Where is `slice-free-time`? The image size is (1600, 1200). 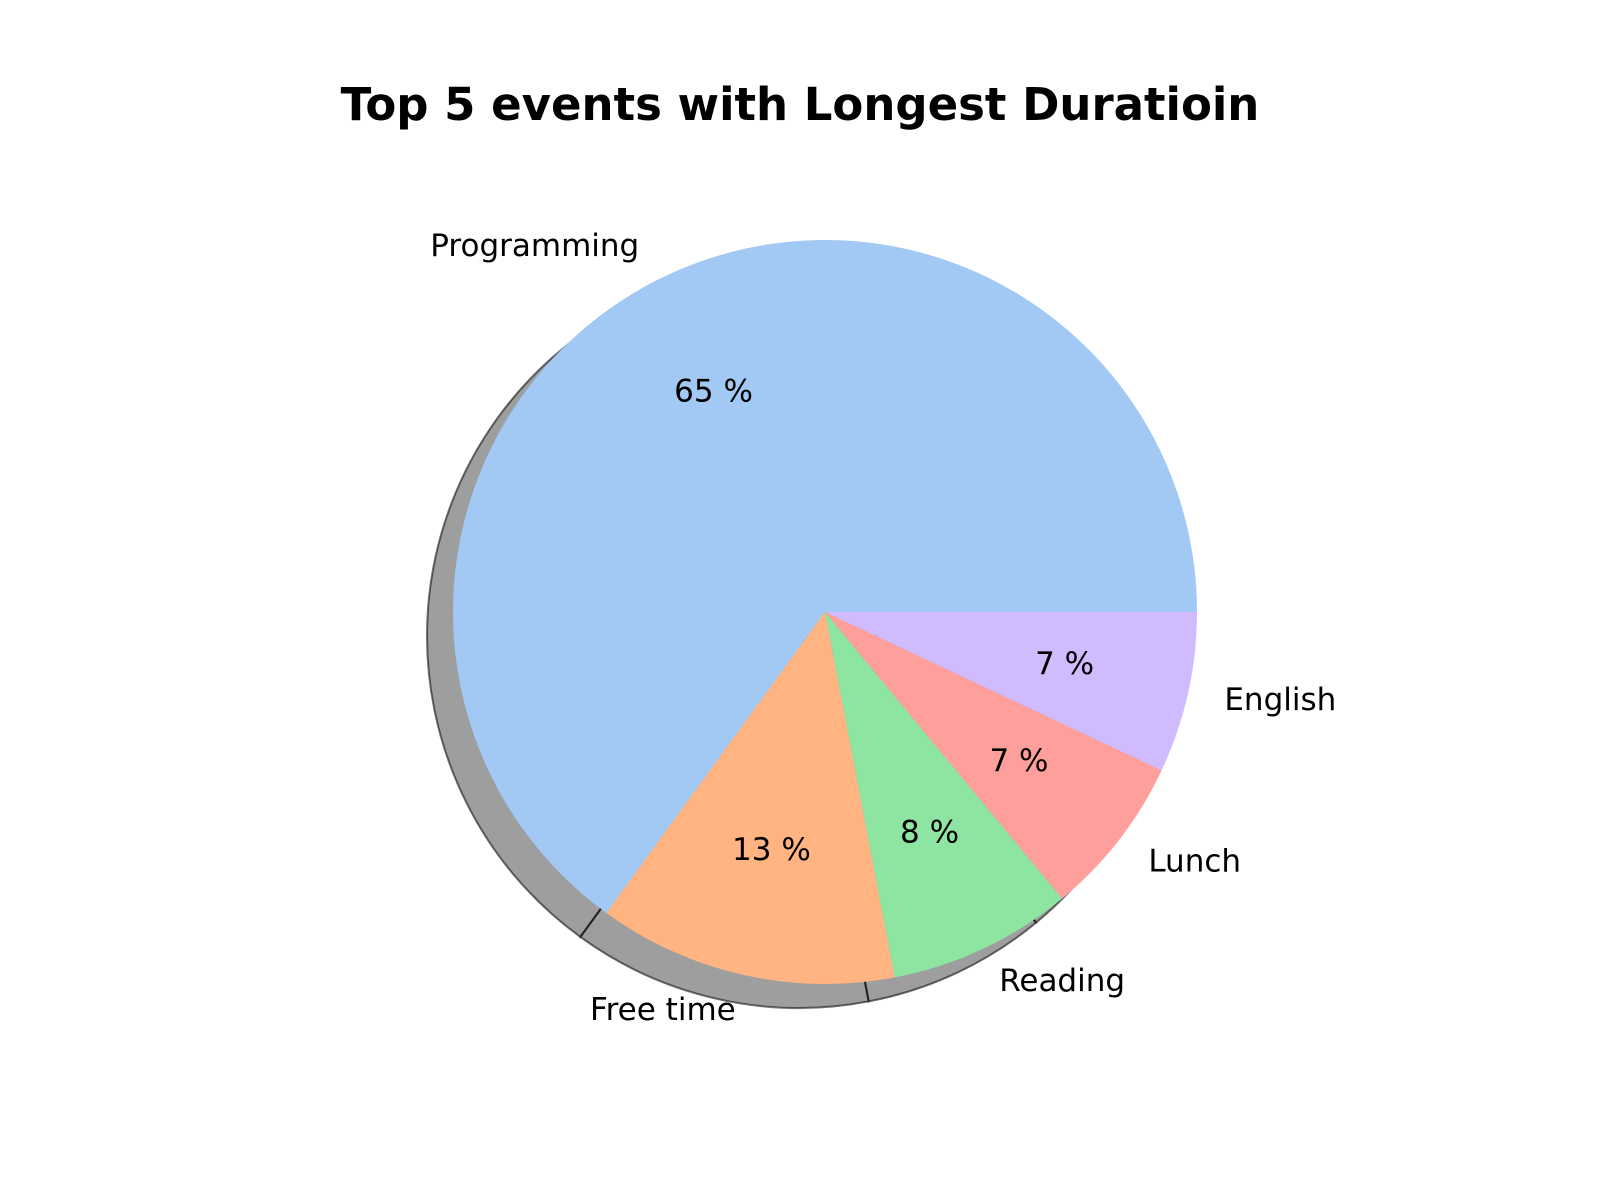 slice-free-time is located at coordinates (750, 798).